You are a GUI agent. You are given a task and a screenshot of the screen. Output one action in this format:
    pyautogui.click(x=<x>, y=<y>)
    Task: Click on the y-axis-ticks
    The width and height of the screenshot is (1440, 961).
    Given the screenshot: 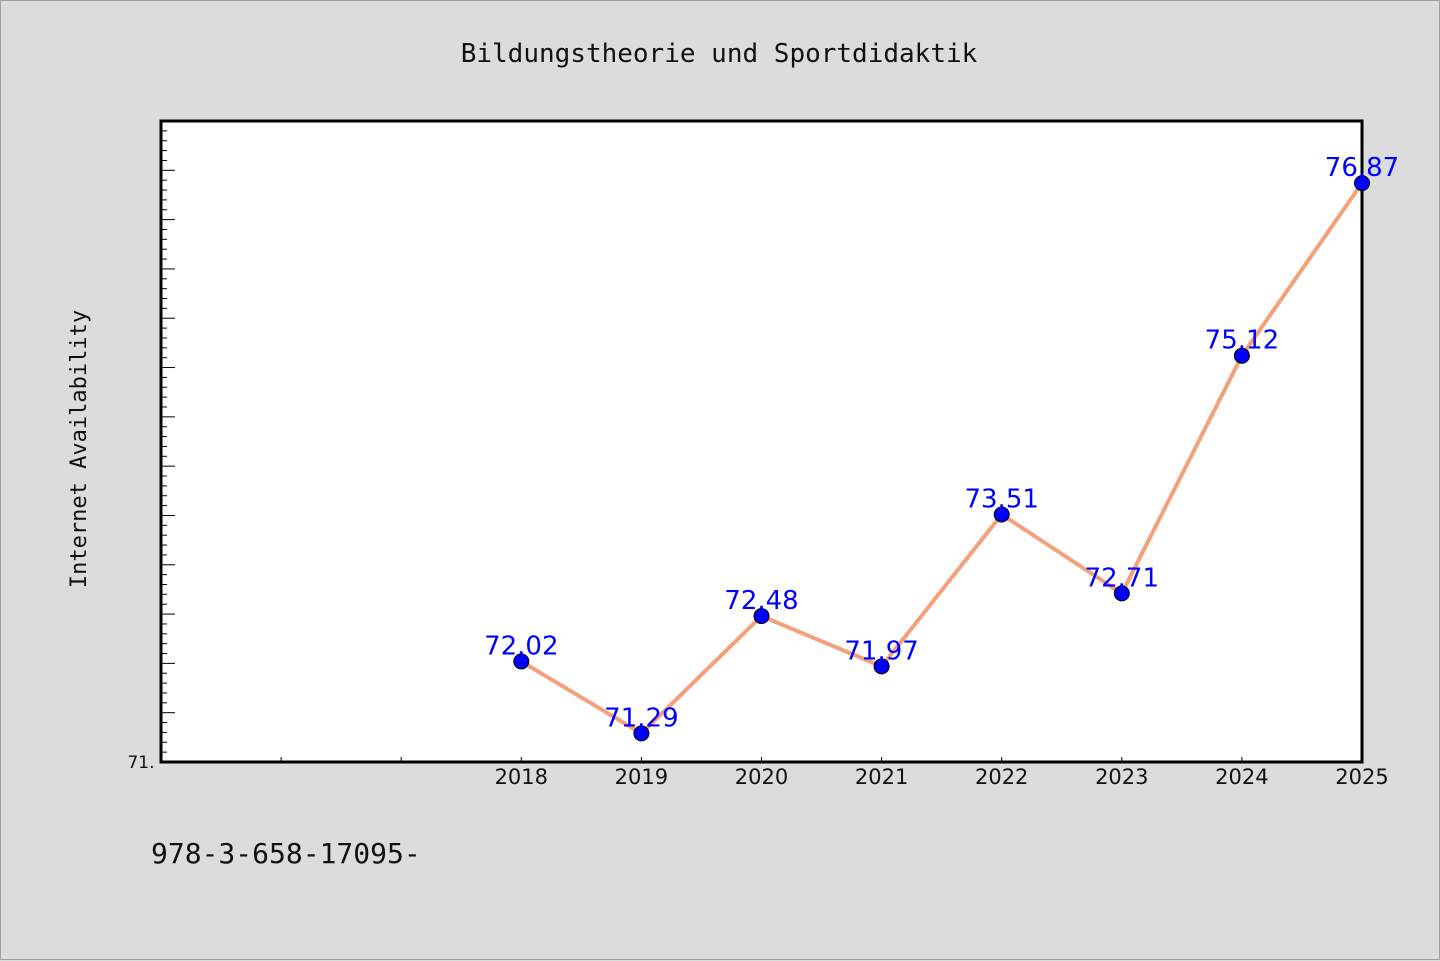 What is the action you would take?
    pyautogui.click(x=168, y=441)
    